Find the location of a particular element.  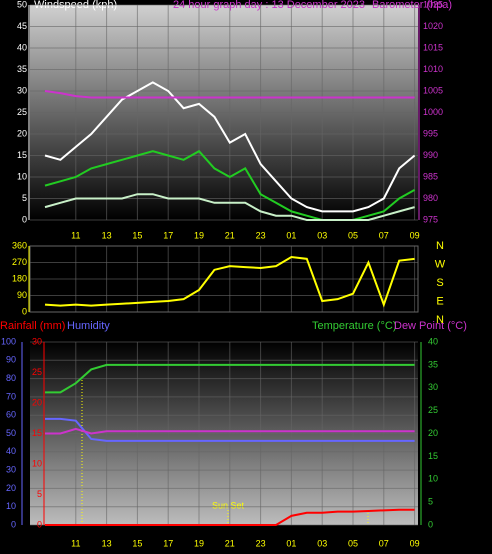

y-tick-label: 1010 is located at coordinates (433, 69).